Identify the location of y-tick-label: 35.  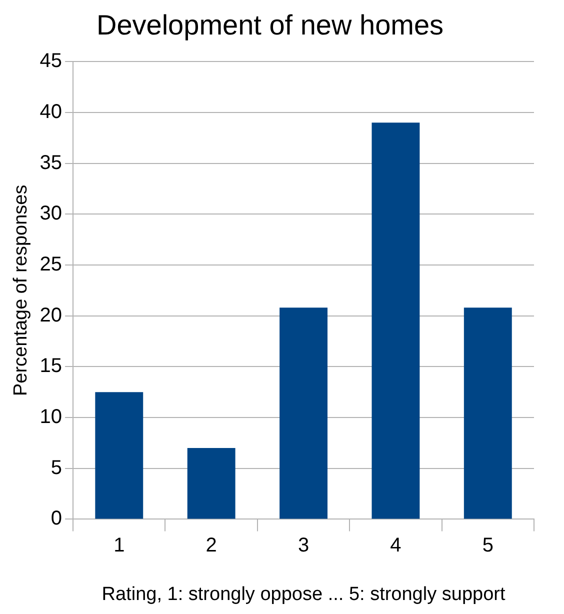
(51, 163).